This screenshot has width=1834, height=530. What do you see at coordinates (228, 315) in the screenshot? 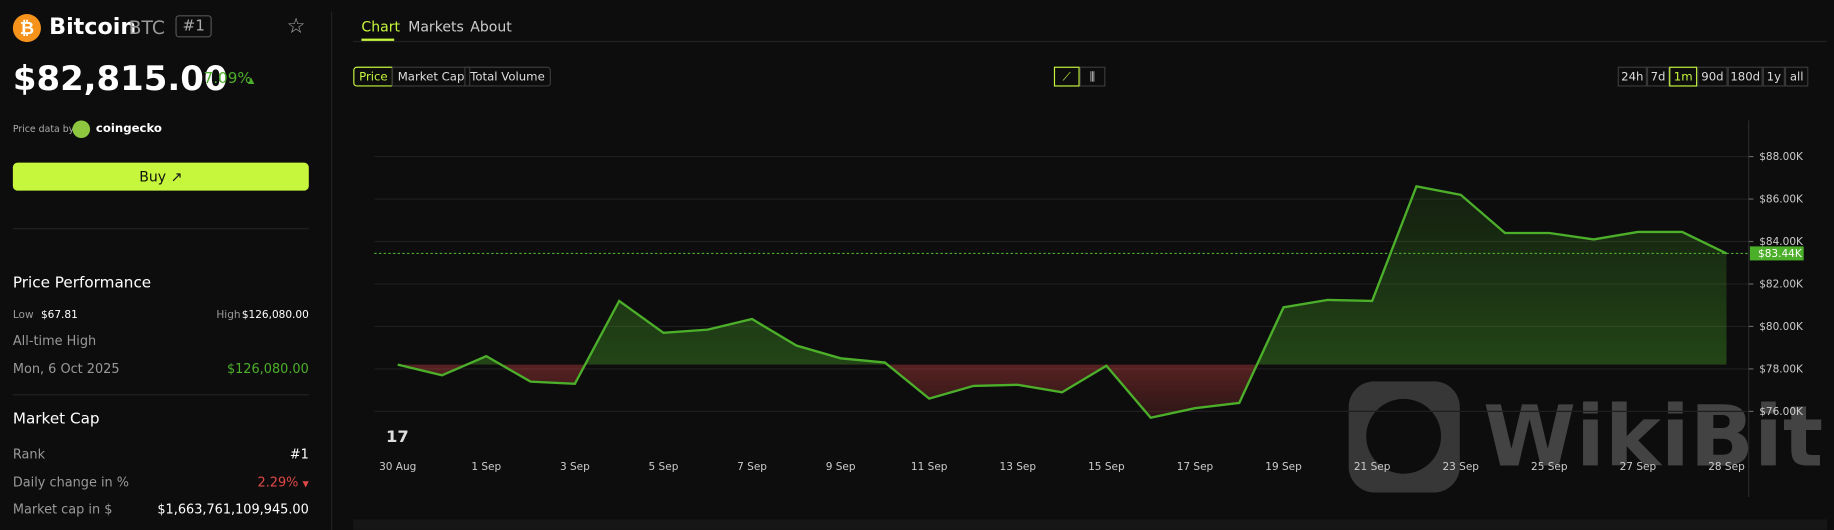
I see `high-label: High` at bounding box center [228, 315].